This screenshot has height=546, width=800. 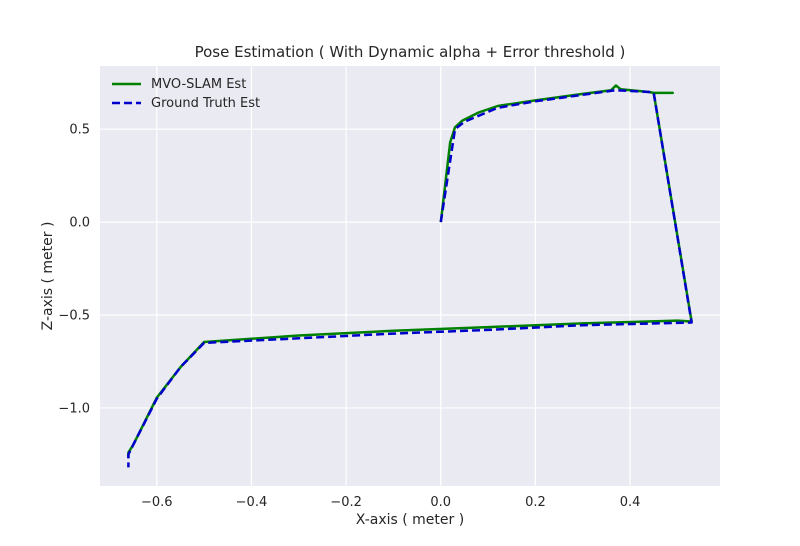 I want to click on x-axis-label: X-axis ( meter ), so click(x=410, y=520).